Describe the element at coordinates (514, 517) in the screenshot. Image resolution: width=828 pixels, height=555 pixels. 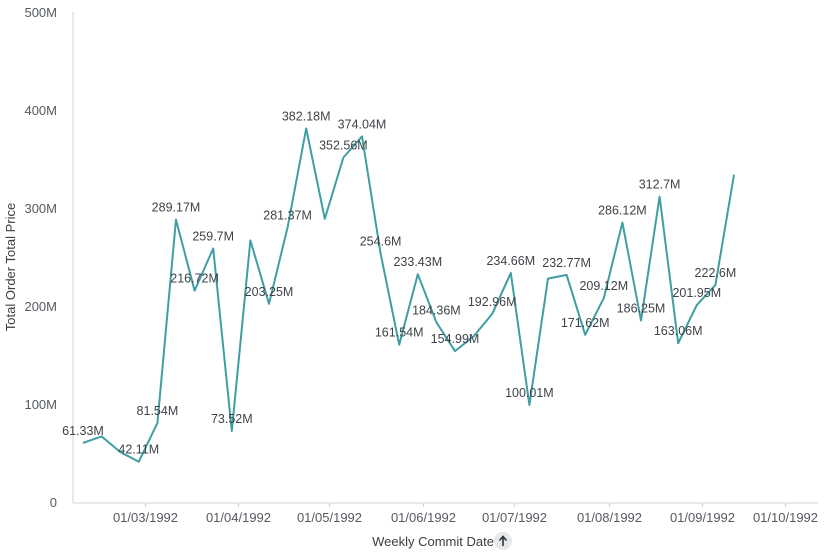
I see `x-tick-label: 01/07/1992` at that location.